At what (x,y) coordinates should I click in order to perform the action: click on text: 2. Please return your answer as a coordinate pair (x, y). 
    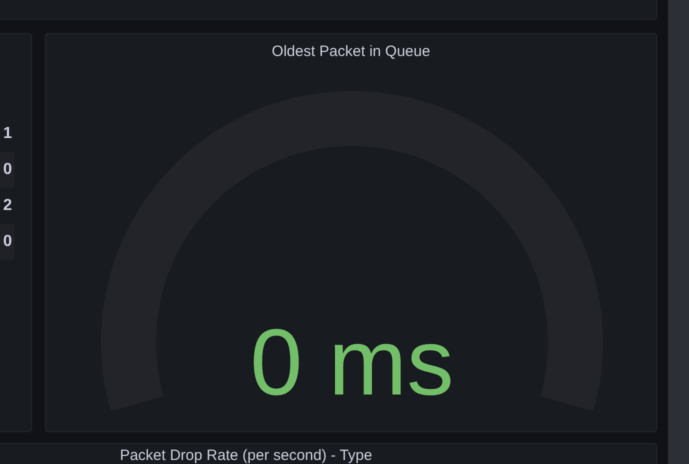
    Looking at the image, I should click on (7, 206).